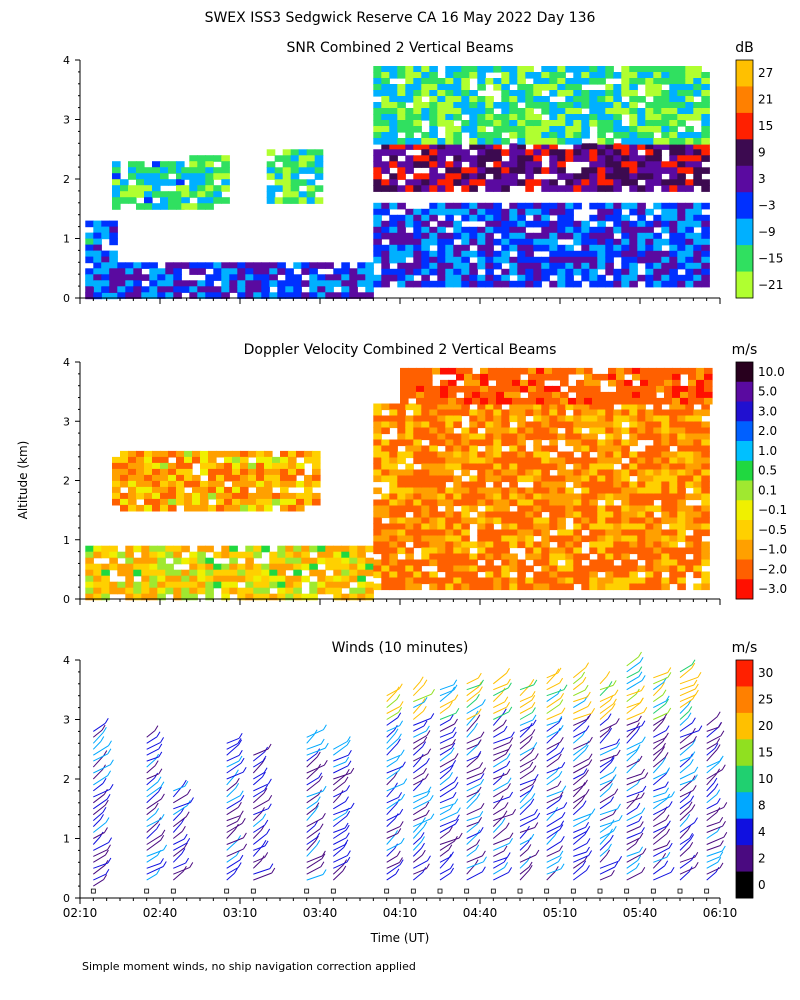 This screenshot has width=800, height=1000. What do you see at coordinates (440, 891) in the screenshot?
I see `station-marker` at bounding box center [440, 891].